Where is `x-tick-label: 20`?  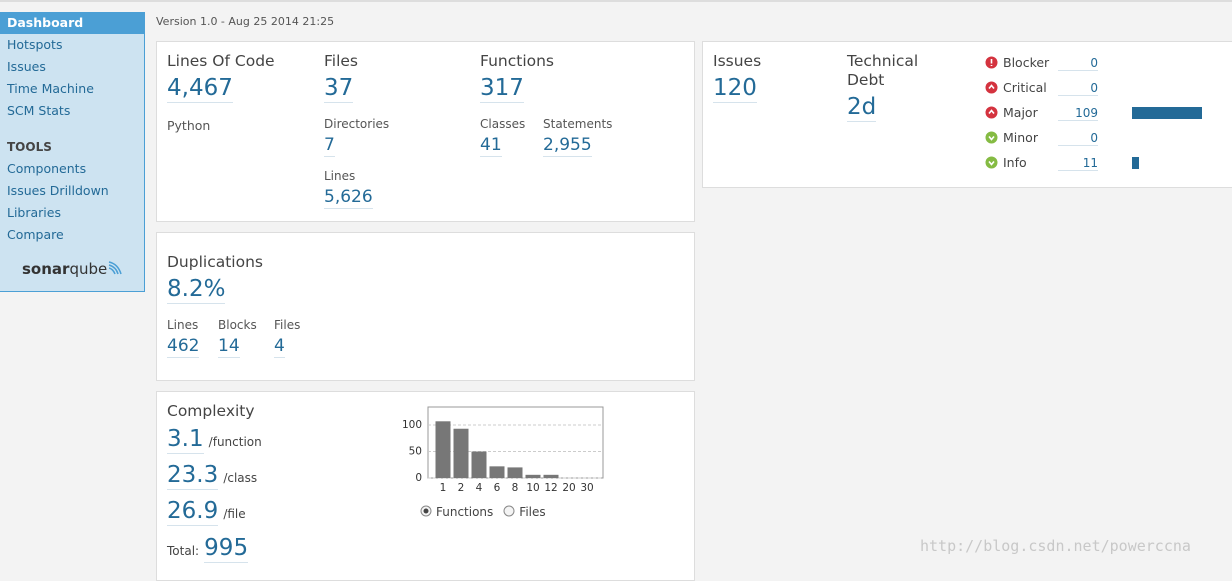
x-tick-label: 20 is located at coordinates (568, 488).